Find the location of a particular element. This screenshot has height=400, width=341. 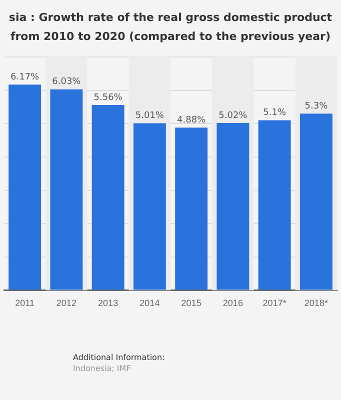

data-label: 4.88% is located at coordinates (191, 120).